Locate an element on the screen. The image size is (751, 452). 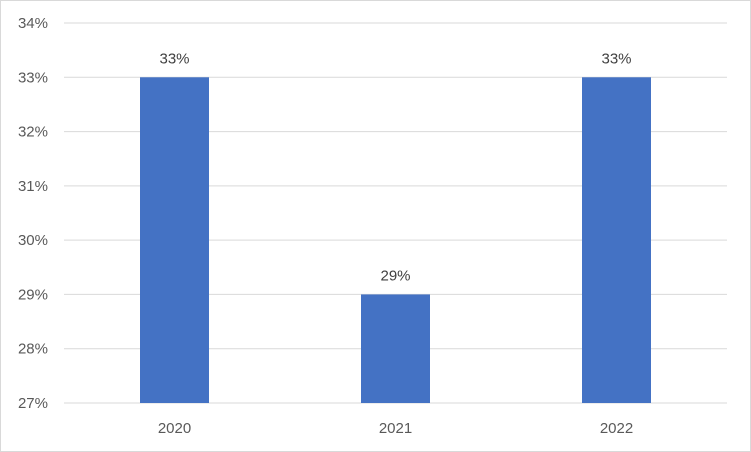
y-tick-label: 30% is located at coordinates (33, 240).